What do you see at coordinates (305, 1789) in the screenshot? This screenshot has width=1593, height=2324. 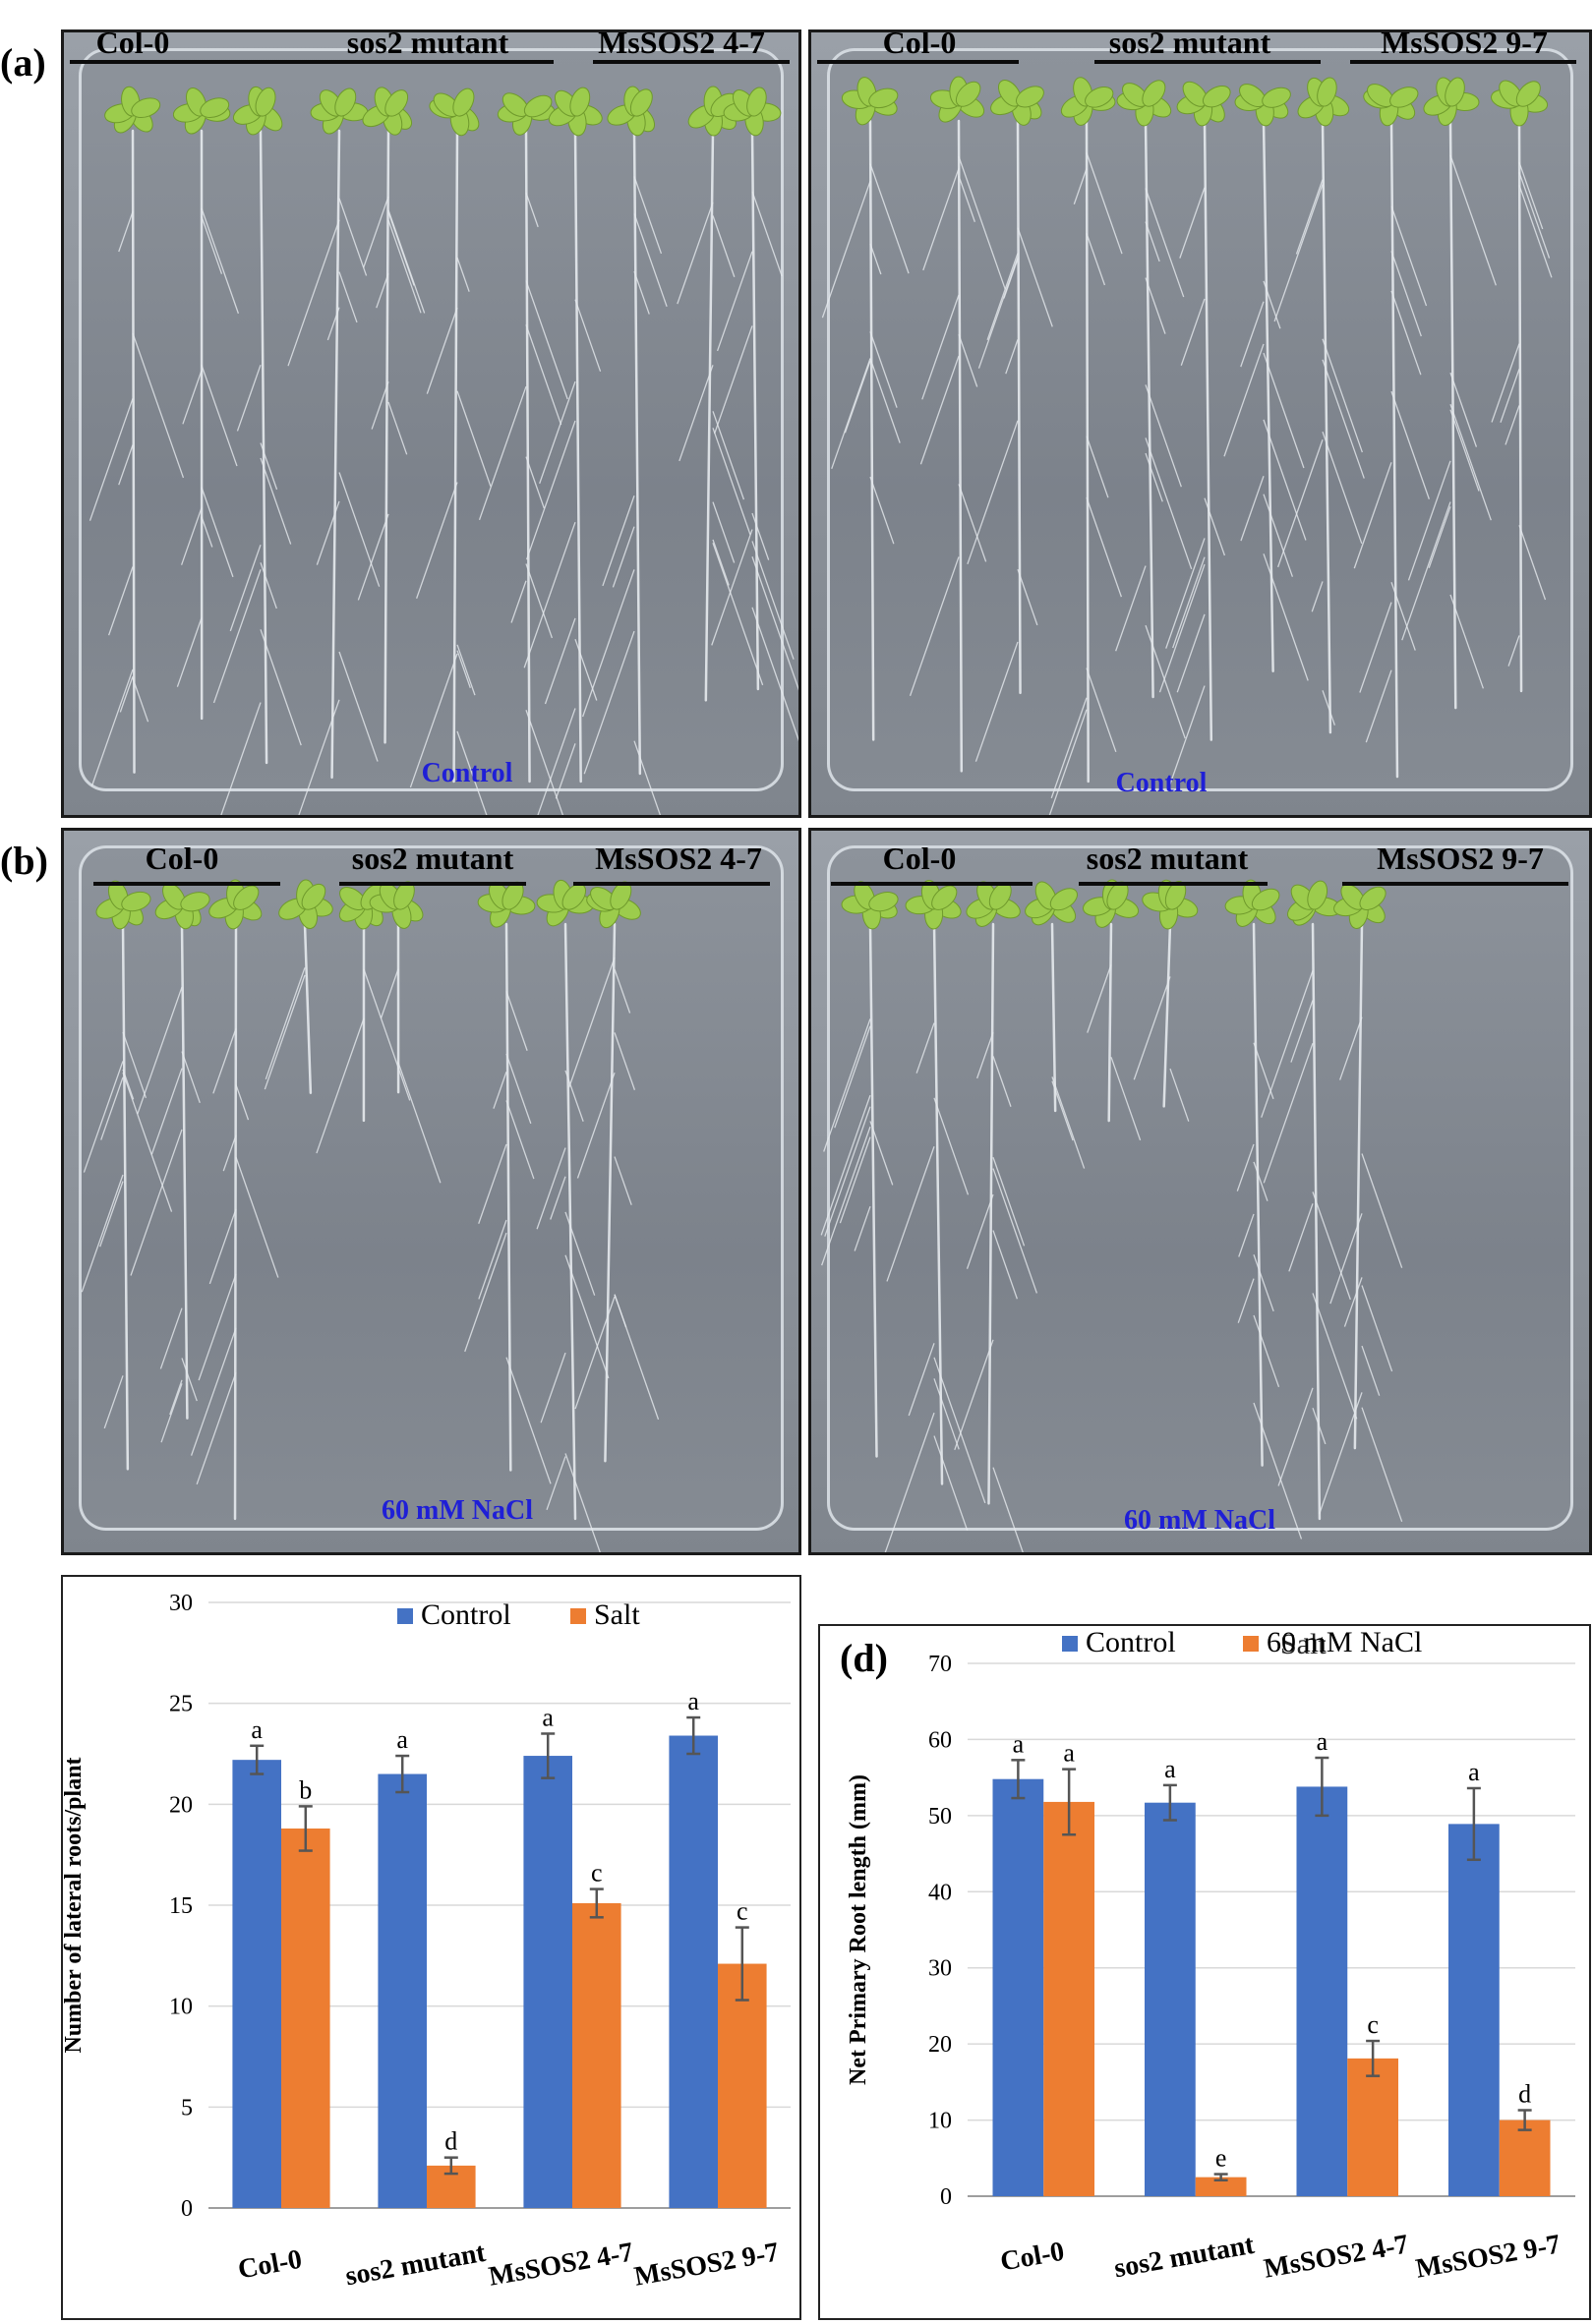 I see `significance-letter: b` at bounding box center [305, 1789].